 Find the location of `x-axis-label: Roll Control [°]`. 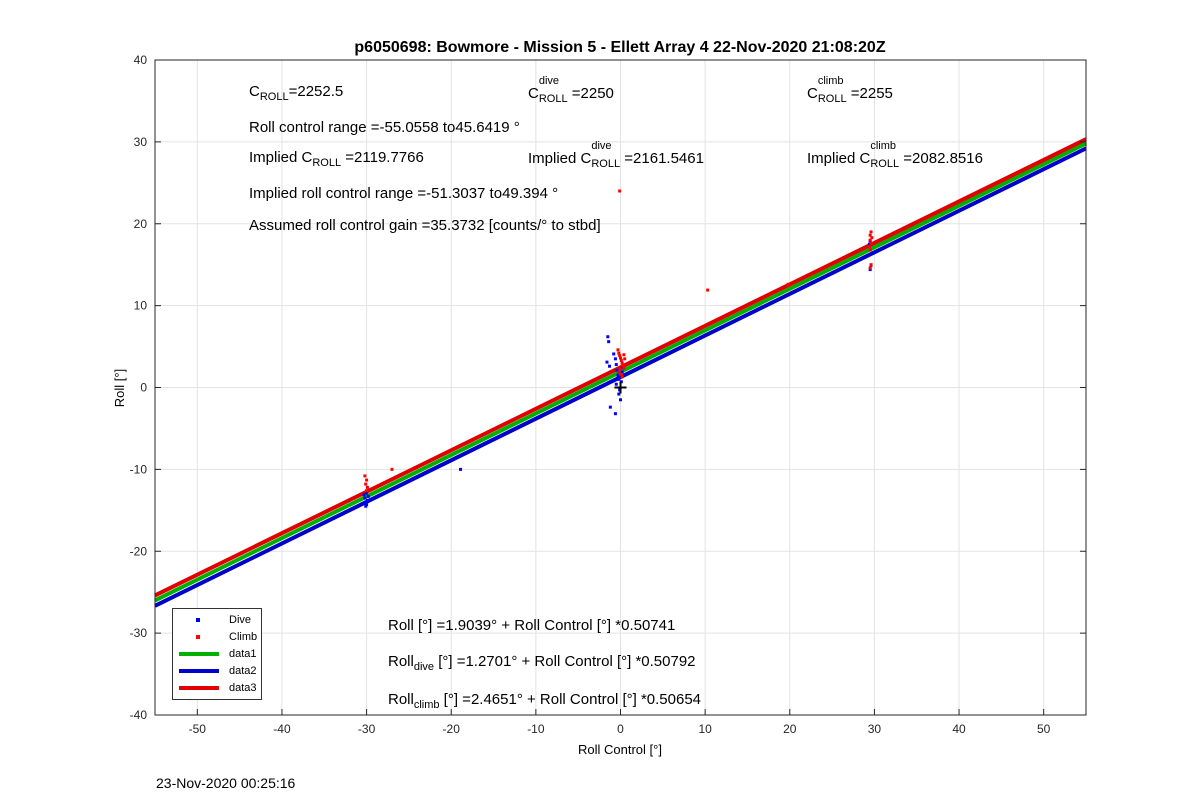

x-axis-label: Roll Control [°] is located at coordinates (620, 749).